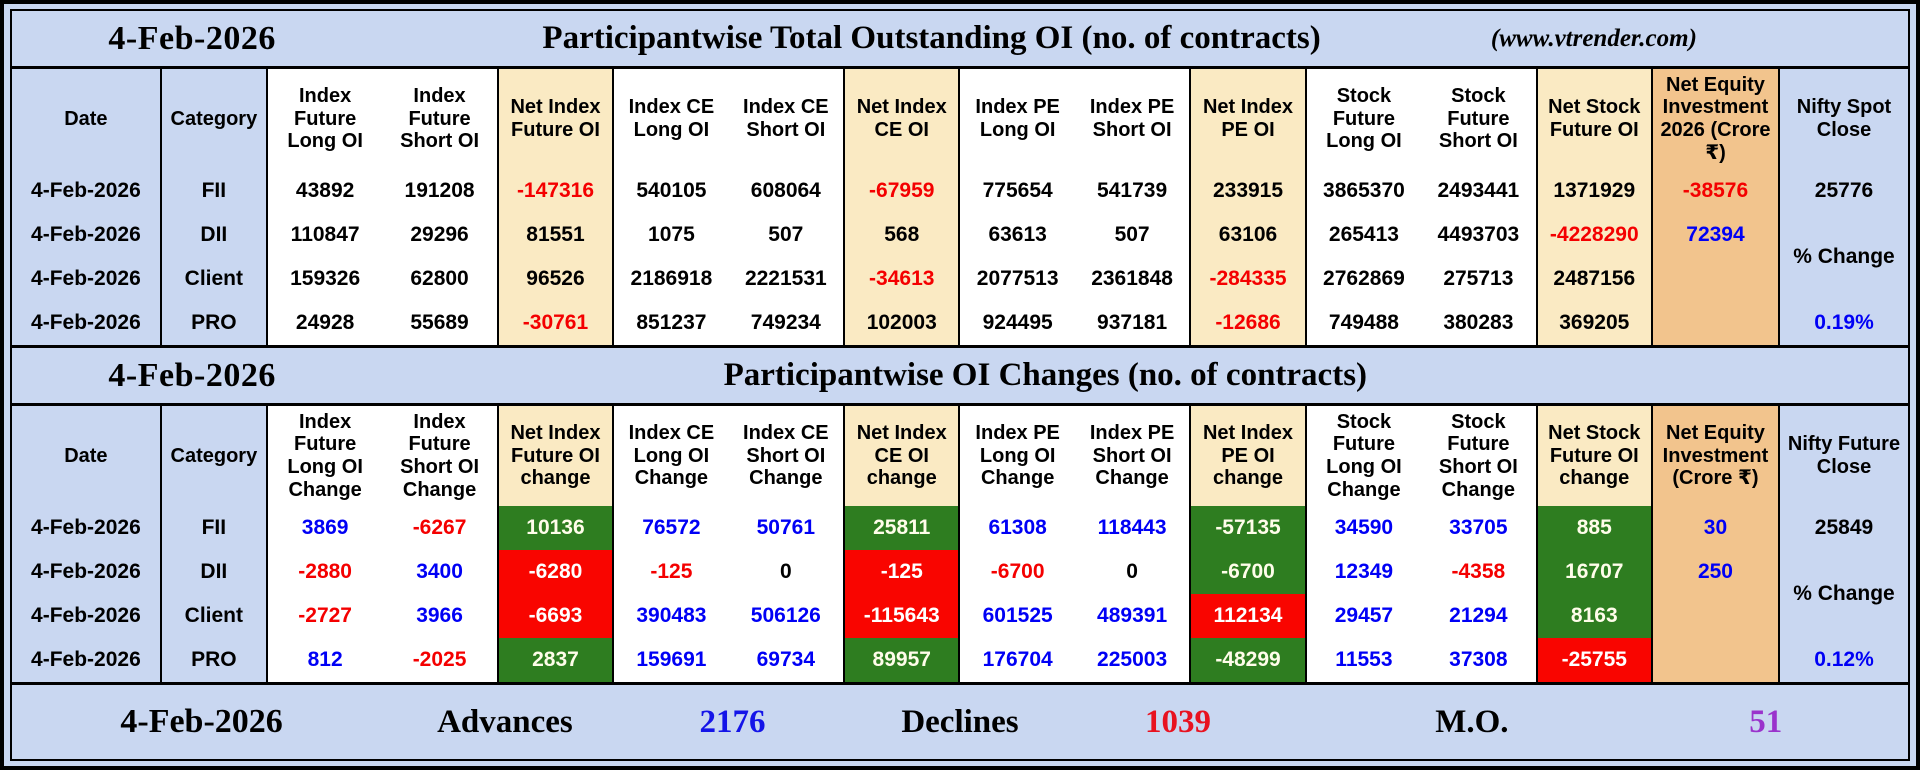 The image size is (1920, 770). Describe the element at coordinates (324, 235) in the screenshot. I see `value-cell: 110847` at that location.